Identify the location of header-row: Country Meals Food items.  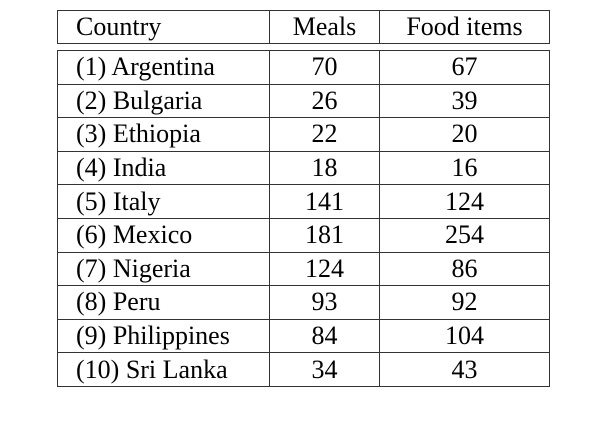
(303, 27).